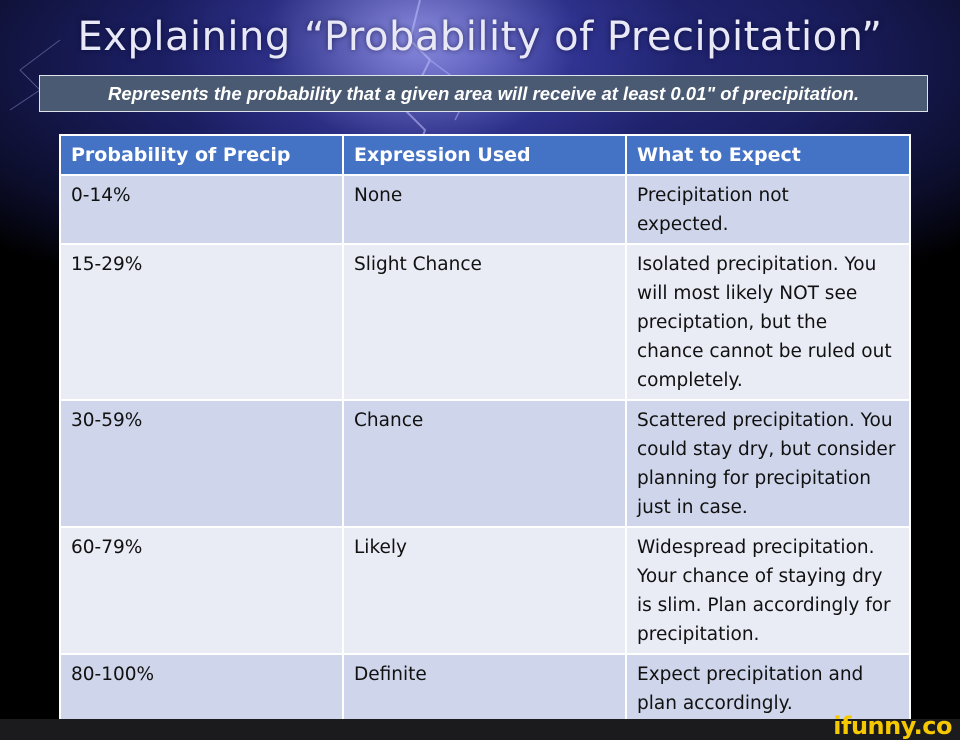 The width and height of the screenshot is (960, 740). What do you see at coordinates (201, 209) in the screenshot?
I see `probability-cell: 0-14%` at bounding box center [201, 209].